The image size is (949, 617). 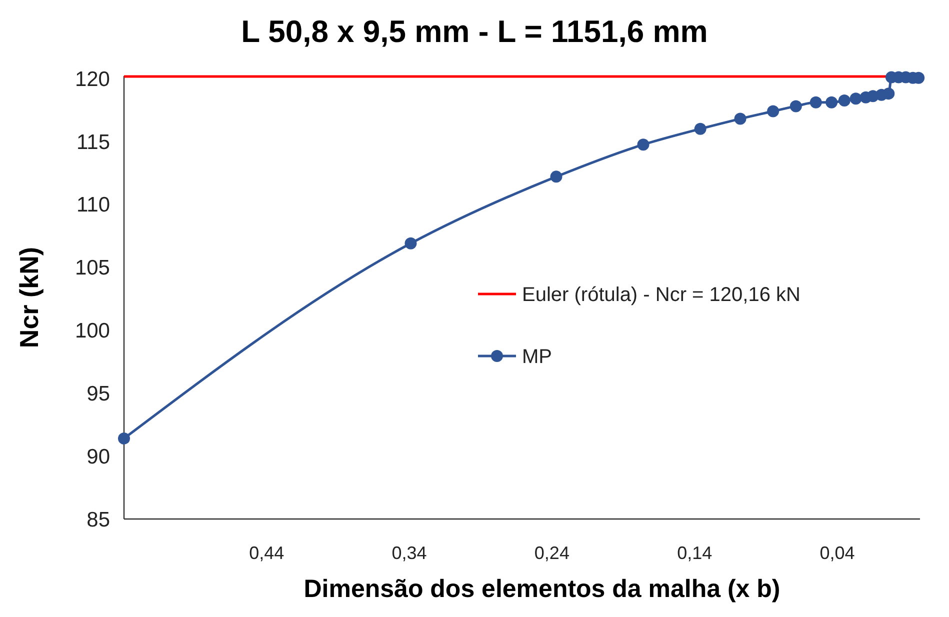 I want to click on x-axis-title: Dimensão dos elementos da malha (x b), so click(x=542, y=589).